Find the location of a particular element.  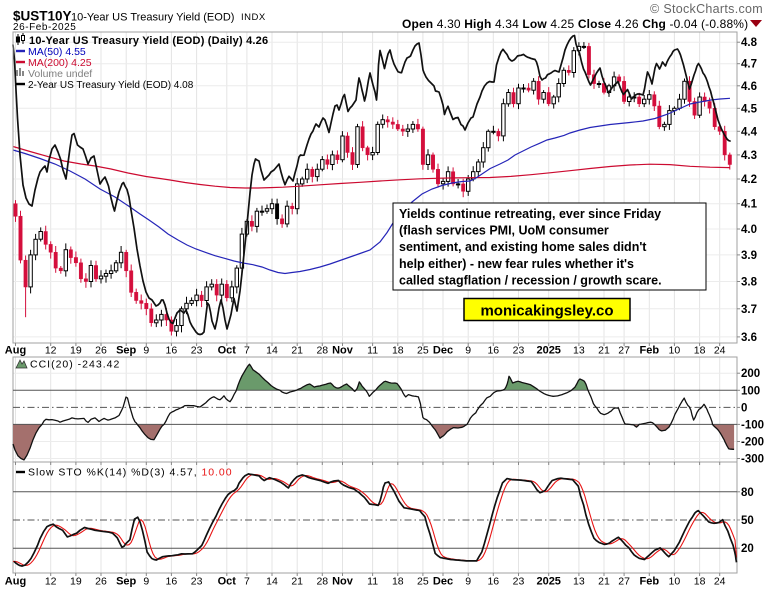

svg-text: -300 is located at coordinates (752, 460).